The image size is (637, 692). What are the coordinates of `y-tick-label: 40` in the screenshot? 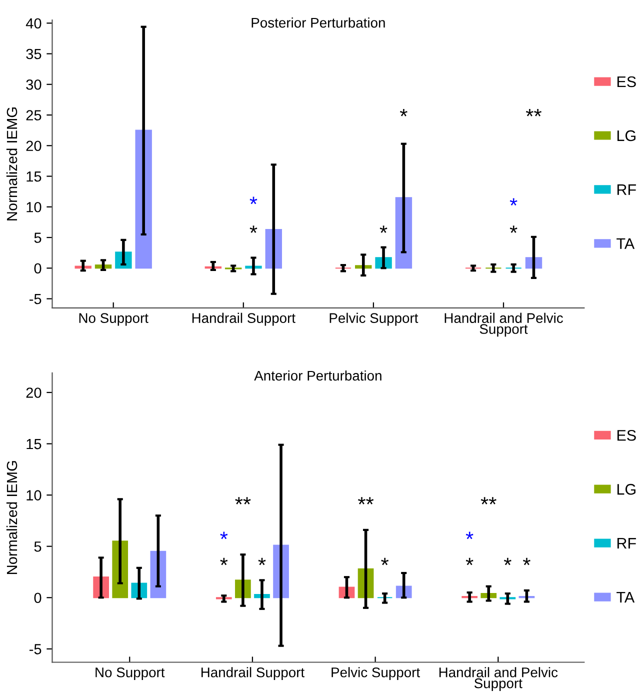 It's located at (34, 23).